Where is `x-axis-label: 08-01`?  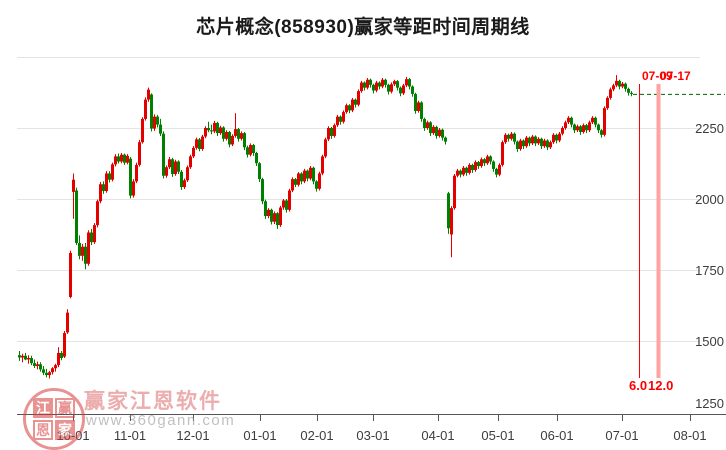
x-axis-label: 08-01 is located at coordinates (689, 435).